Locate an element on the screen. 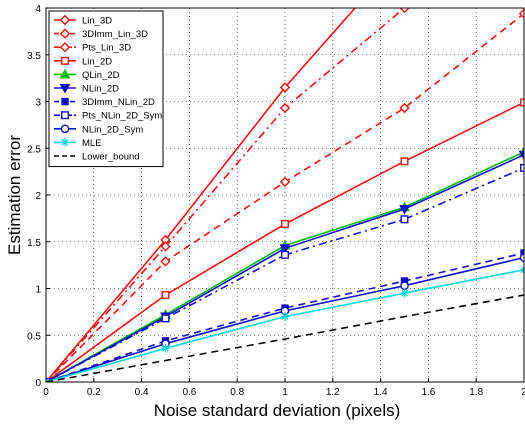  y-tick-label: 3 is located at coordinates (38, 103).